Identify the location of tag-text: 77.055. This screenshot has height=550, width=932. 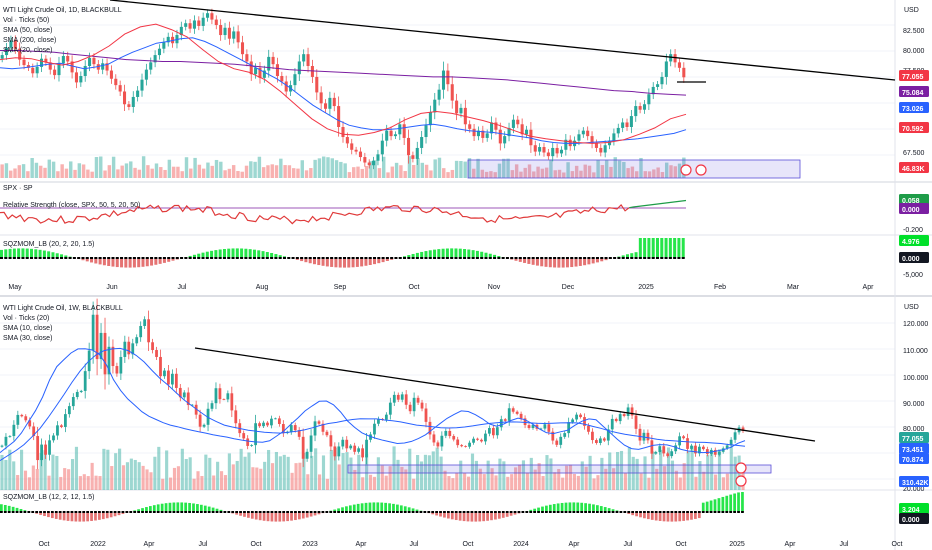
(913, 77).